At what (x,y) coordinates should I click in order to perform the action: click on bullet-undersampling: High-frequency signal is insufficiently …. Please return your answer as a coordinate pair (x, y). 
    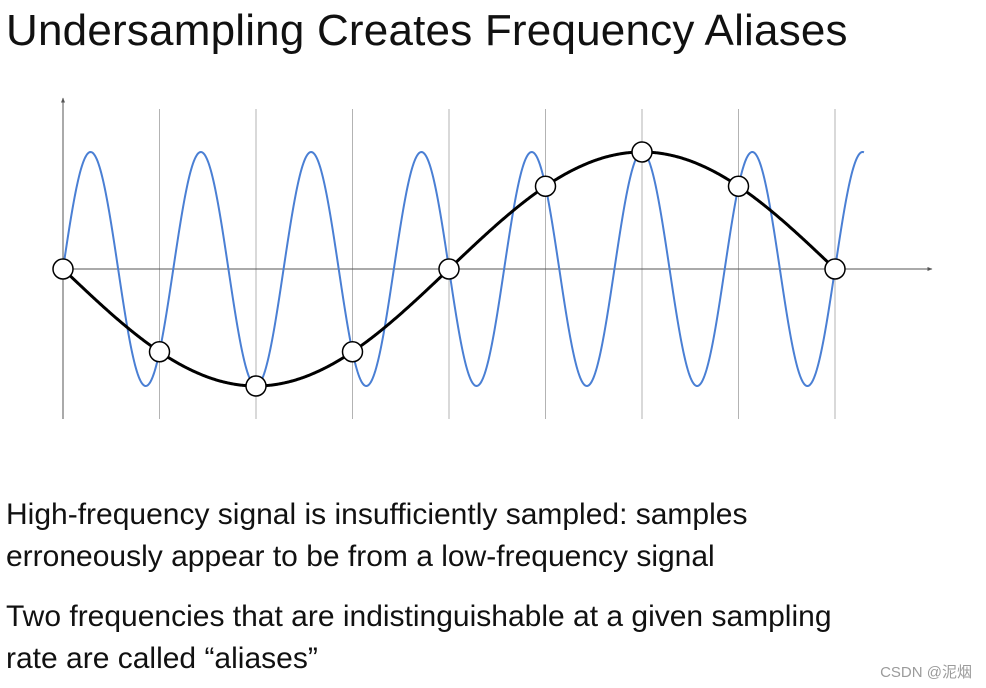
    Looking at the image, I should click on (376, 536).